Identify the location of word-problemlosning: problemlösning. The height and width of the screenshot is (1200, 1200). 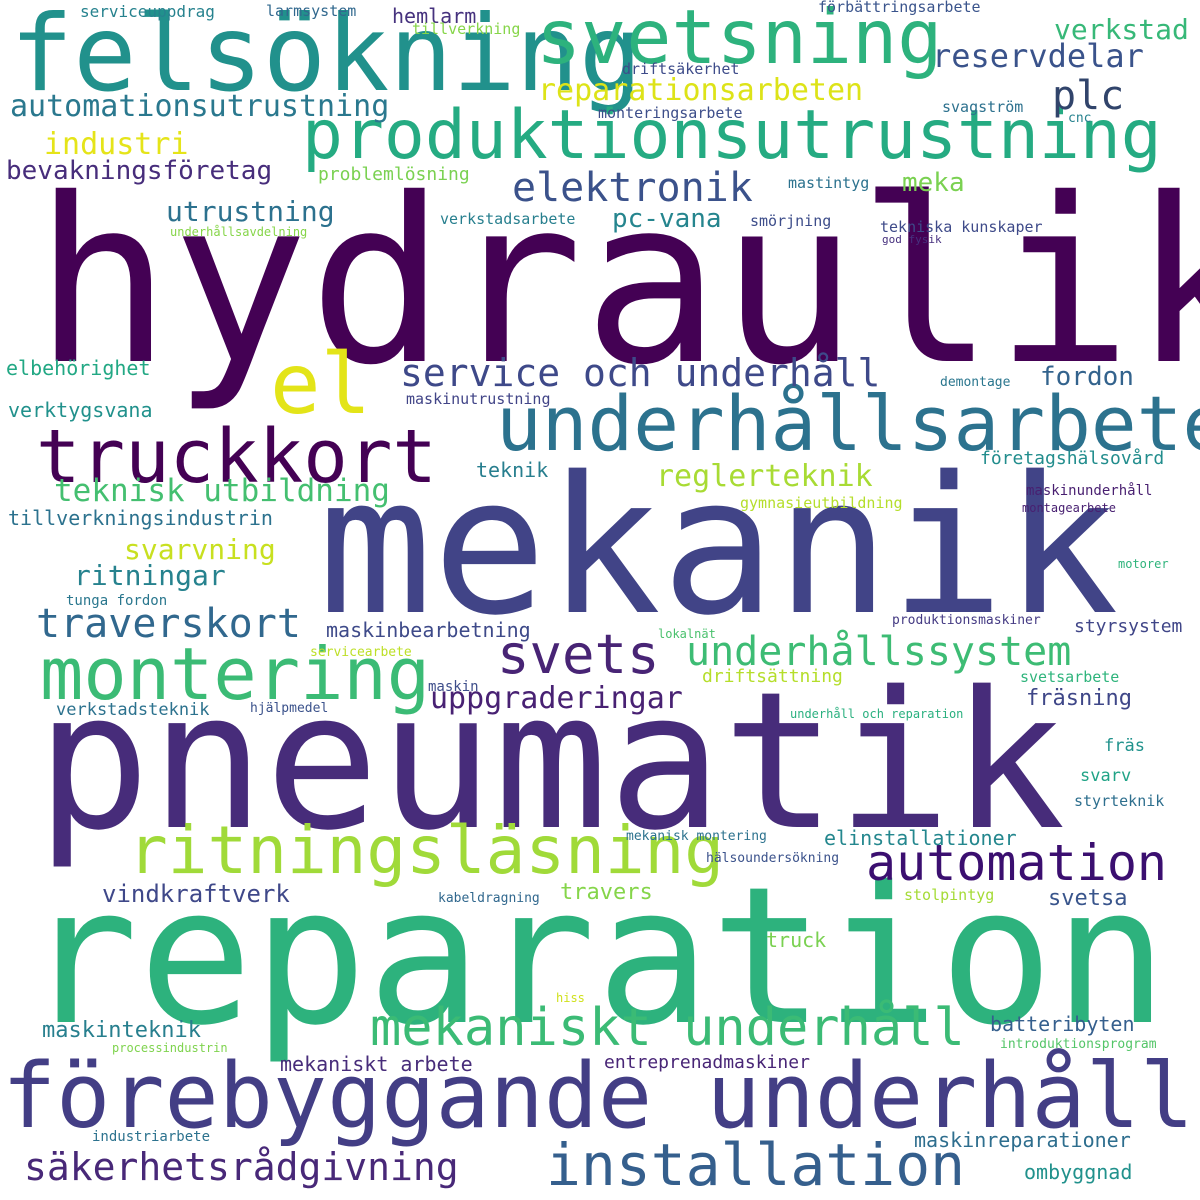
(394, 174).